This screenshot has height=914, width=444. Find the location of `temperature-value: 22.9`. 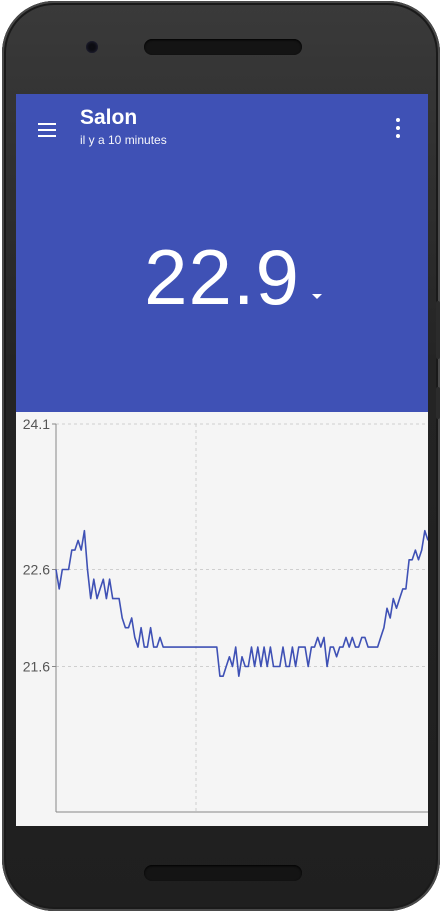

temperature-value: 22.9 is located at coordinates (222, 277).